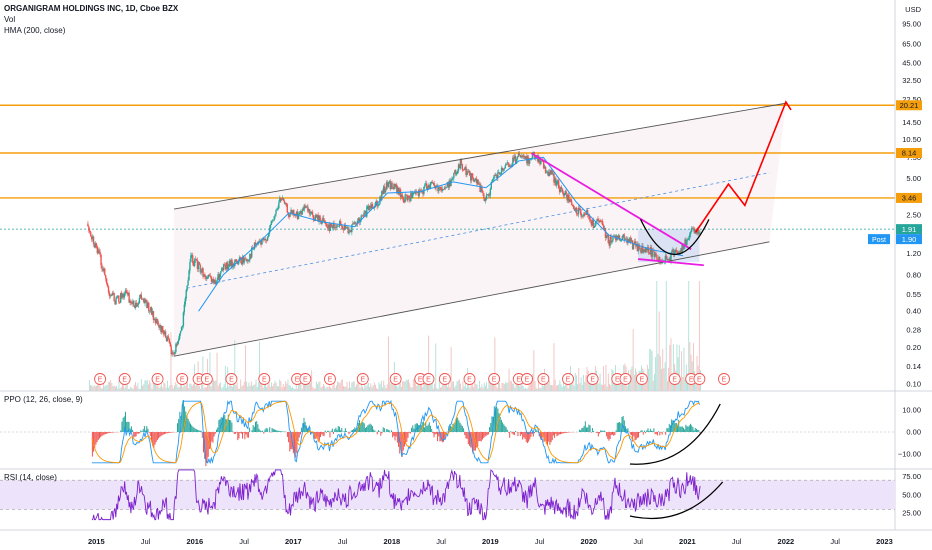  What do you see at coordinates (447, 433) in the screenshot?
I see `ppo-pane` at bounding box center [447, 433].